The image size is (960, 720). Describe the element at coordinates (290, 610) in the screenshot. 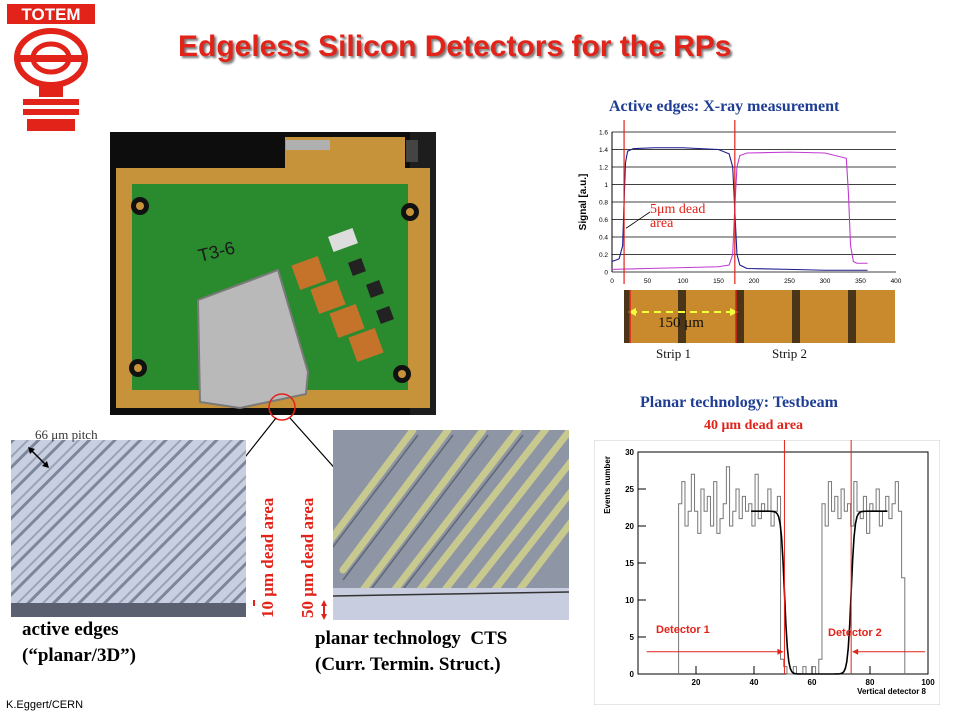

I see `dead-area-markers` at that location.